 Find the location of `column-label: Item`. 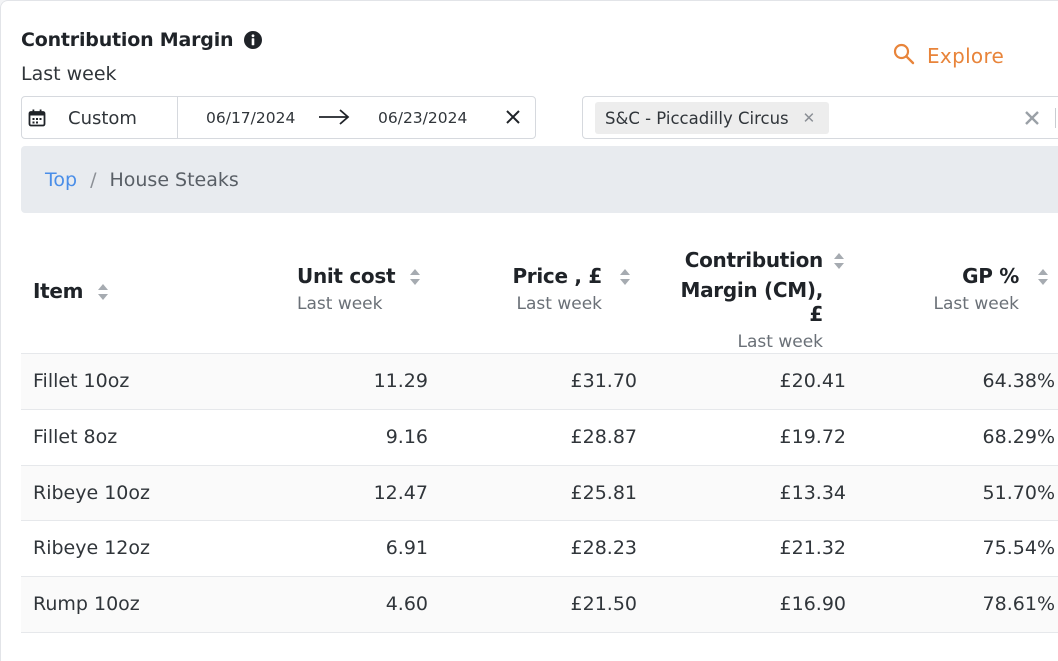

column-label: Item is located at coordinates (58, 291).